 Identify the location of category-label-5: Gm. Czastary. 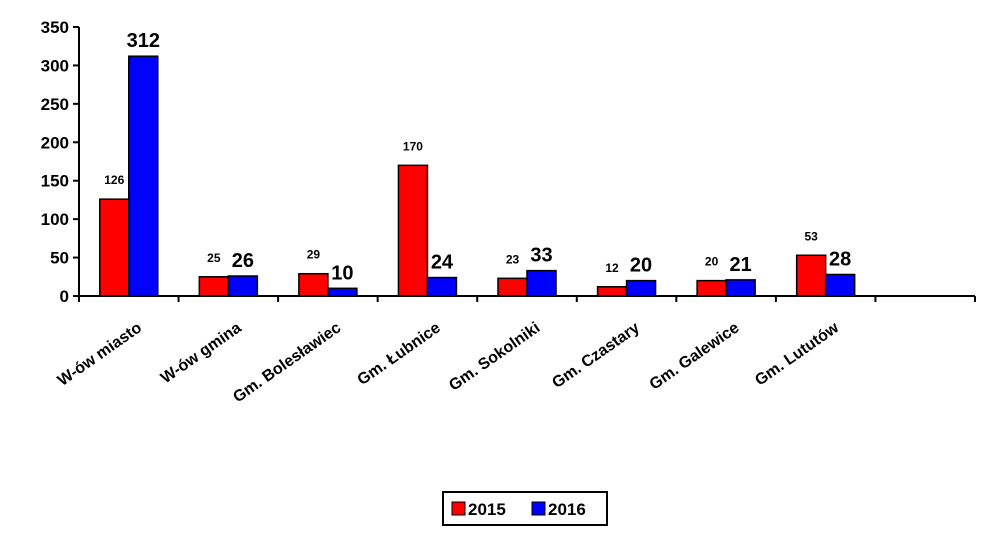
(596, 355).